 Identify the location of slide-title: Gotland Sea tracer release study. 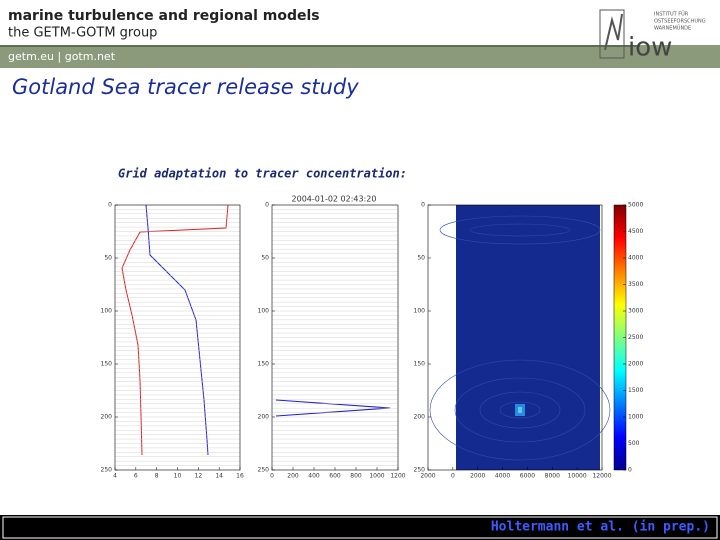
(185, 87).